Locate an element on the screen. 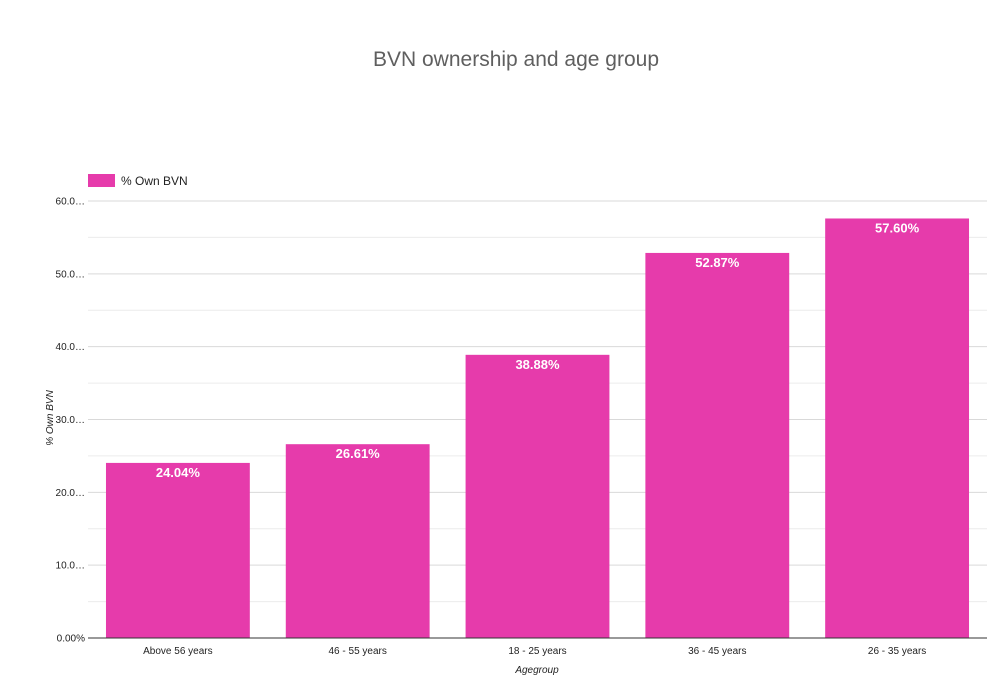 The width and height of the screenshot is (1002, 690). data-label: 24.04% is located at coordinates (178, 472).